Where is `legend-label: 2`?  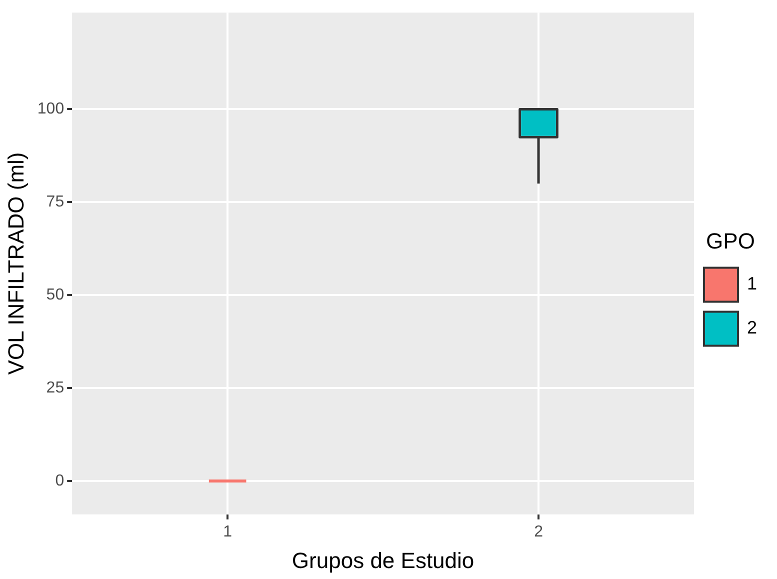
legend-label: 2 is located at coordinates (752, 328).